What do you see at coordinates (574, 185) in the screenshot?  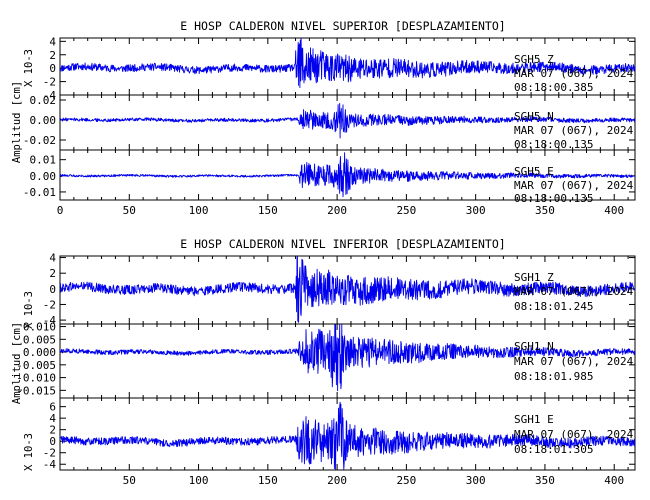 I see `upper-panel-e-date: MAR 07 (067), 2024` at bounding box center [574, 185].